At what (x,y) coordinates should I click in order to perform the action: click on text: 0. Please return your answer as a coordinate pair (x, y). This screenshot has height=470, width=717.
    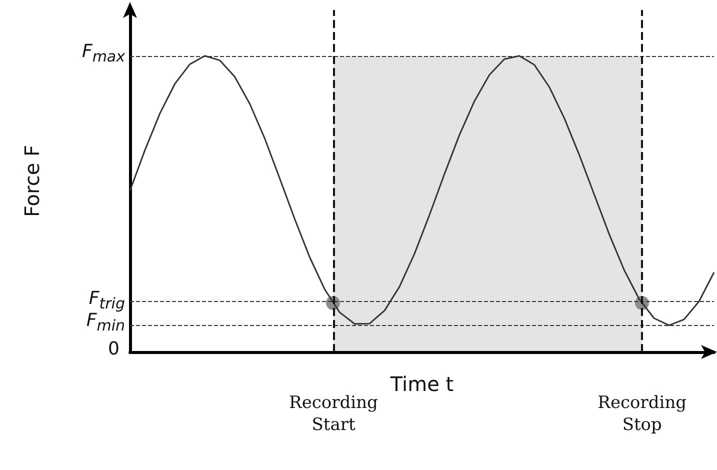
    Looking at the image, I should click on (114, 349).